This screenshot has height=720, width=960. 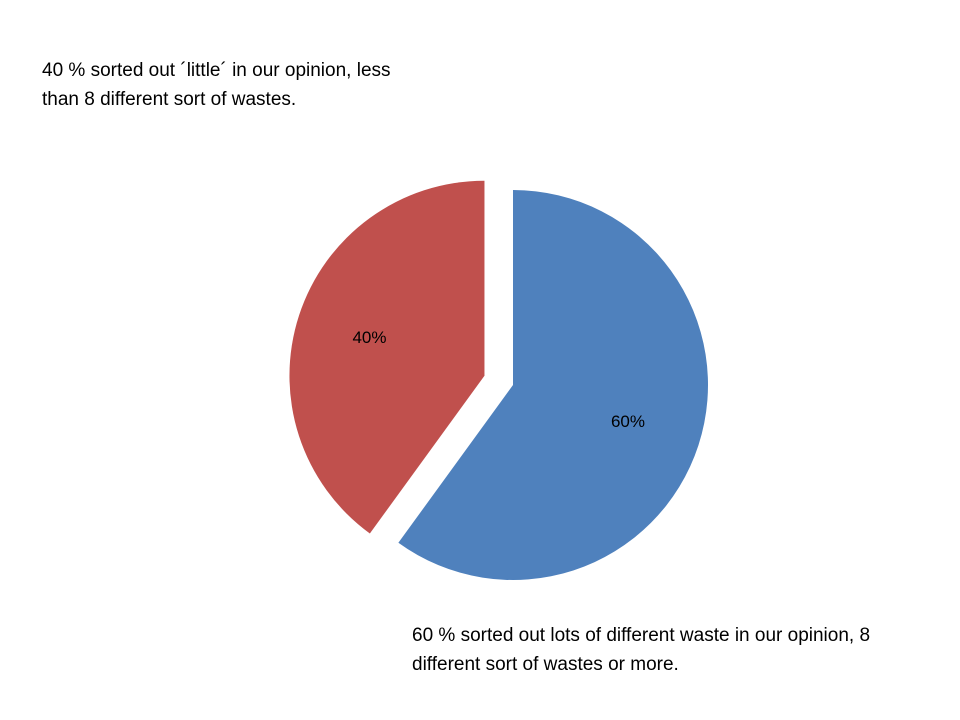 What do you see at coordinates (369, 337) in the screenshot?
I see `pie-label-40: 40%` at bounding box center [369, 337].